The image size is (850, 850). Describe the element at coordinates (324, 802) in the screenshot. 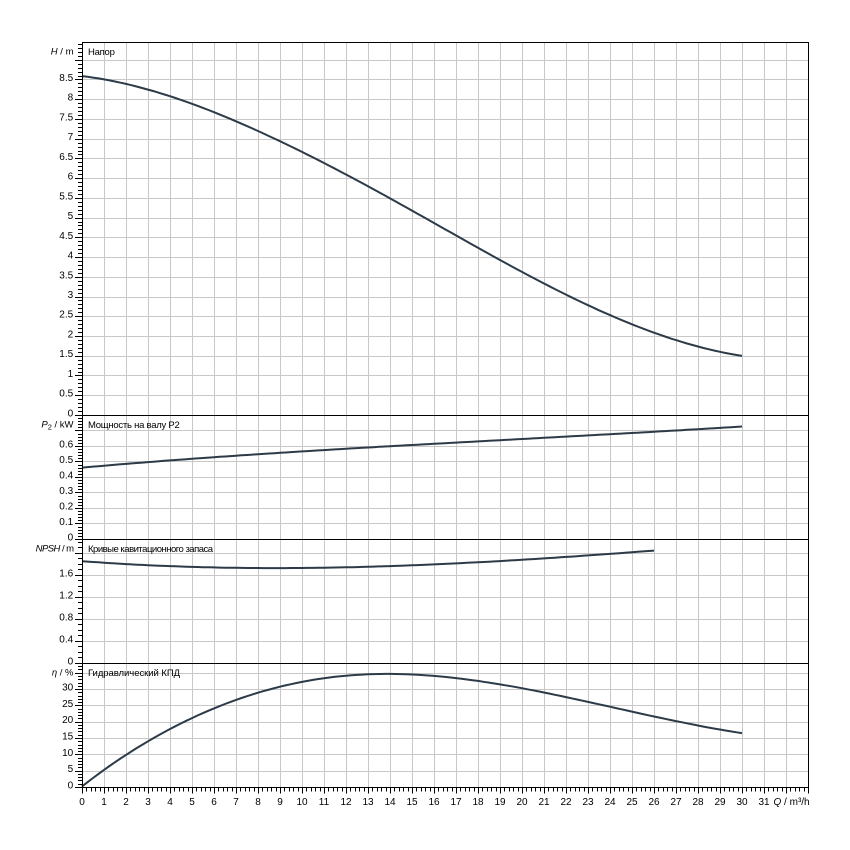

I see `svg-text: 11` at that location.